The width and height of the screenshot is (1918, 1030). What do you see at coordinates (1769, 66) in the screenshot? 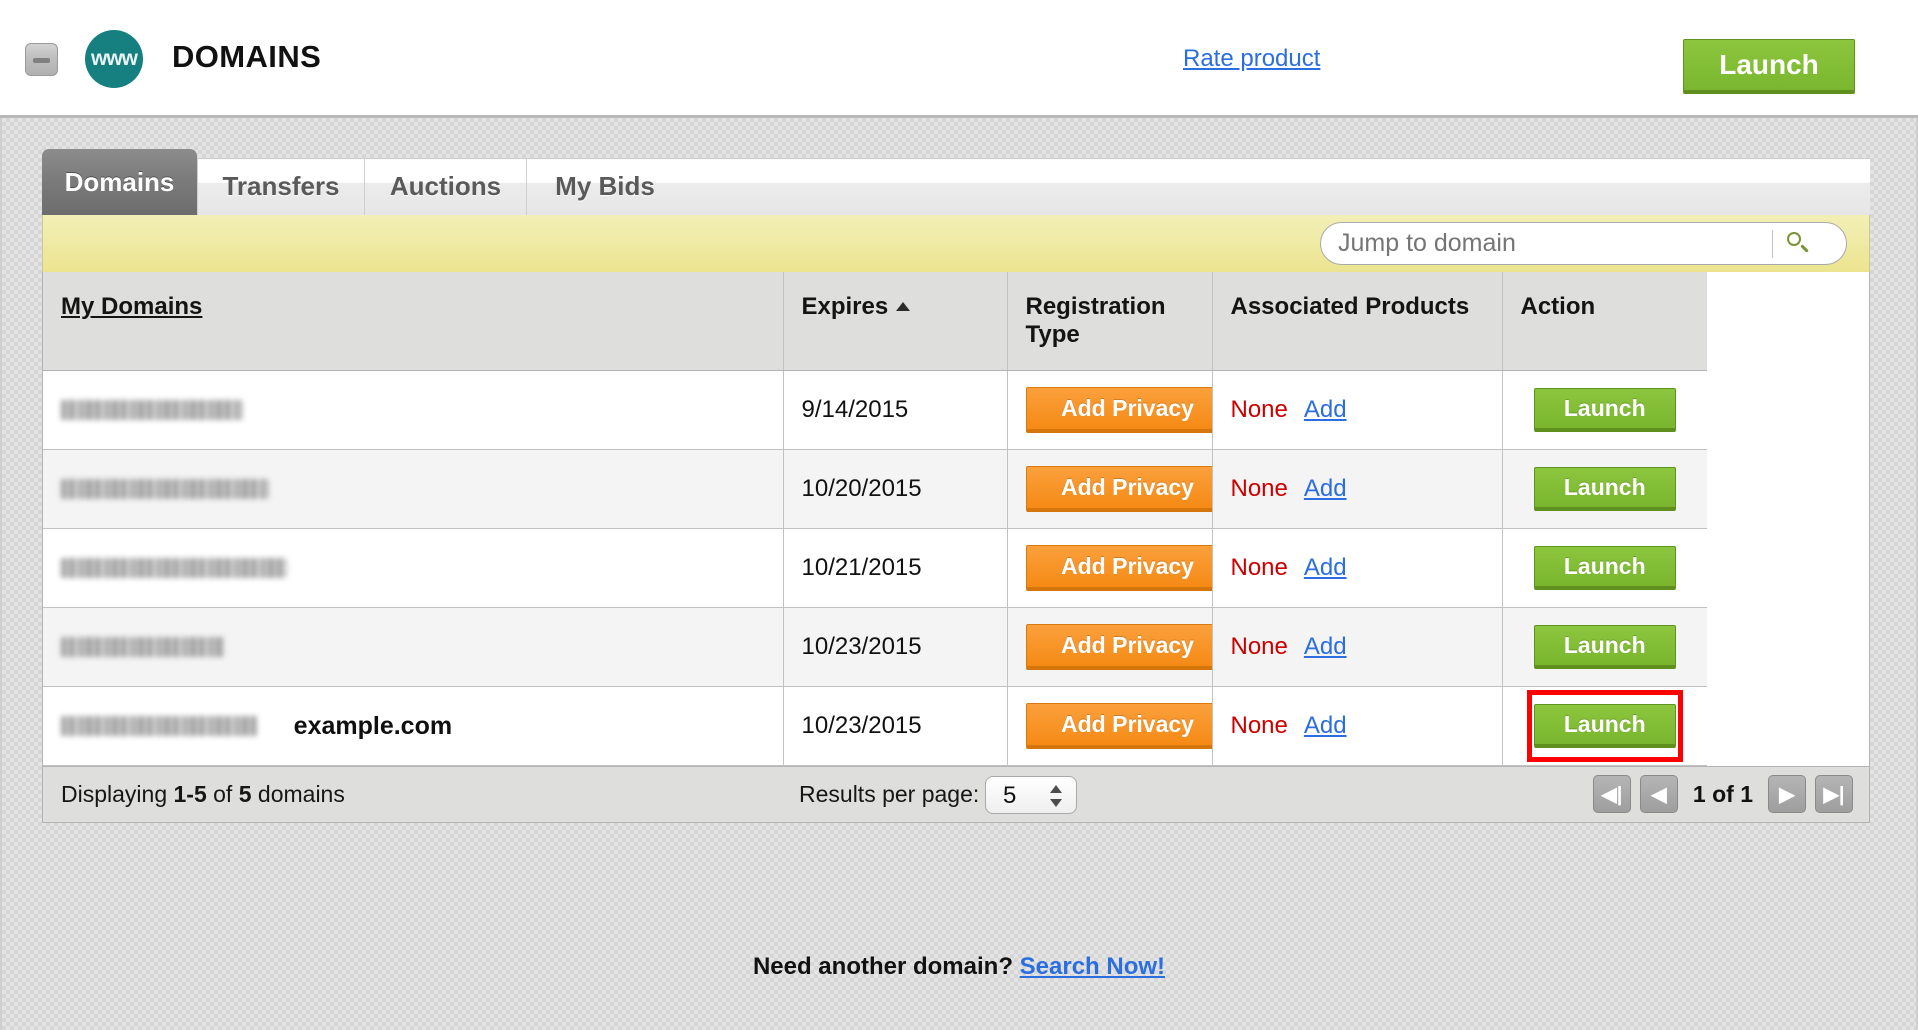
I see `launch-button-header: Launch` at bounding box center [1769, 66].